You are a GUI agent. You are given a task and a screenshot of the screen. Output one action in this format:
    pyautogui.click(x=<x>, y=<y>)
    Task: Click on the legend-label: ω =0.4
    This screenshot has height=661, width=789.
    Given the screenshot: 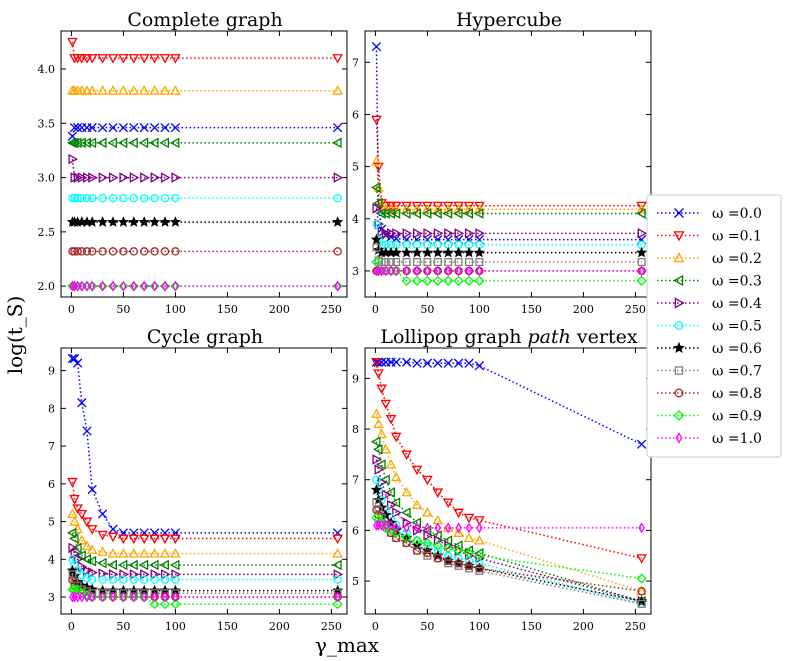 What is the action you would take?
    pyautogui.click(x=737, y=304)
    